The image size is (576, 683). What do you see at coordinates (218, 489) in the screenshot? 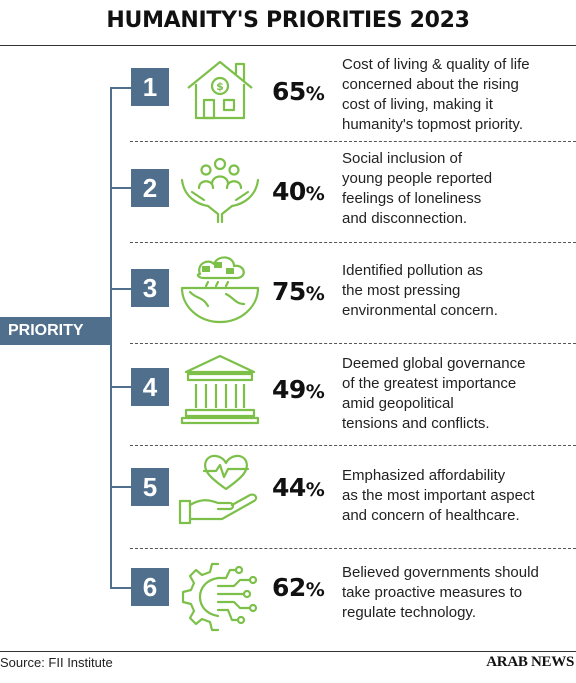
I see `heart-hand-icon` at bounding box center [218, 489].